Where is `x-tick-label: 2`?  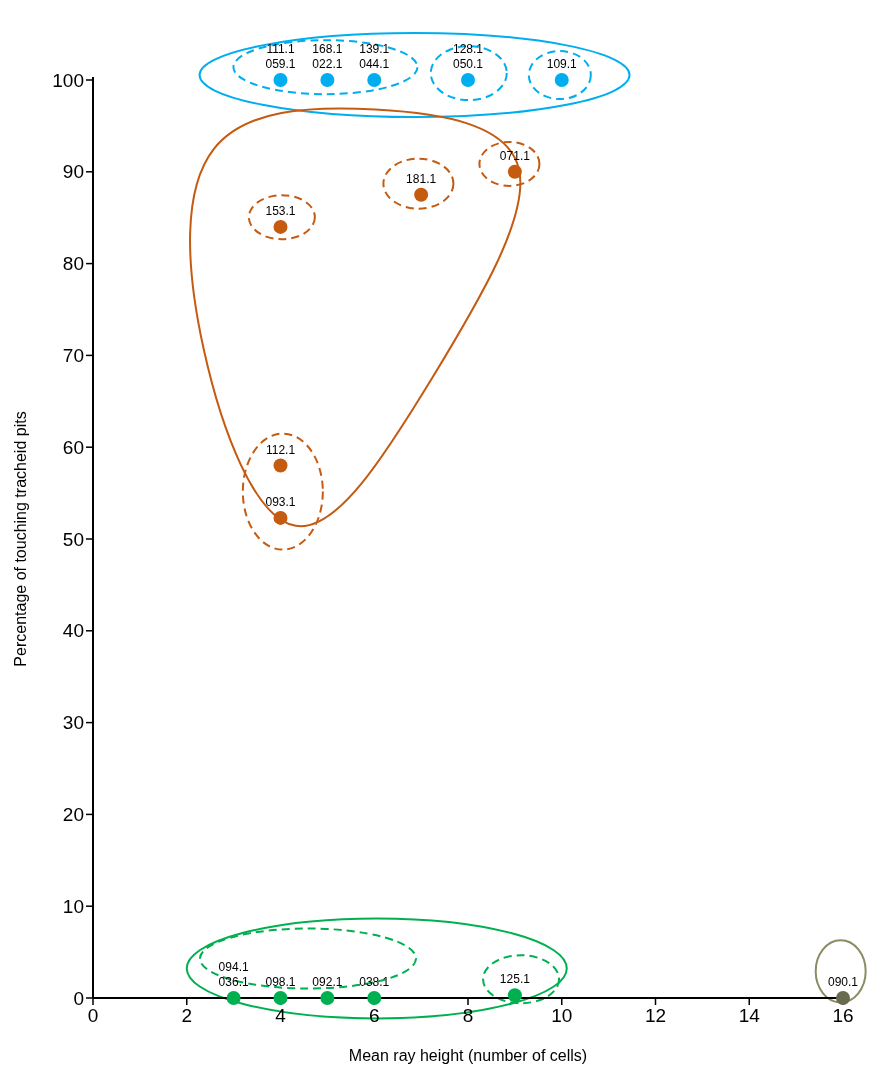 x-tick-label: 2 is located at coordinates (187, 1015).